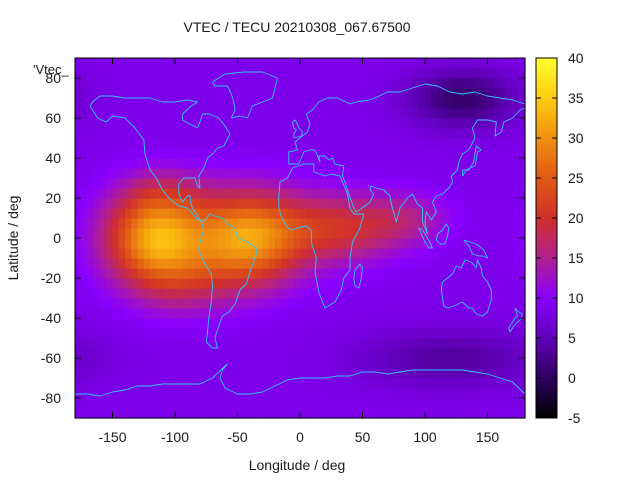  I want to click on y-tick-label: 0, so click(57, 238).